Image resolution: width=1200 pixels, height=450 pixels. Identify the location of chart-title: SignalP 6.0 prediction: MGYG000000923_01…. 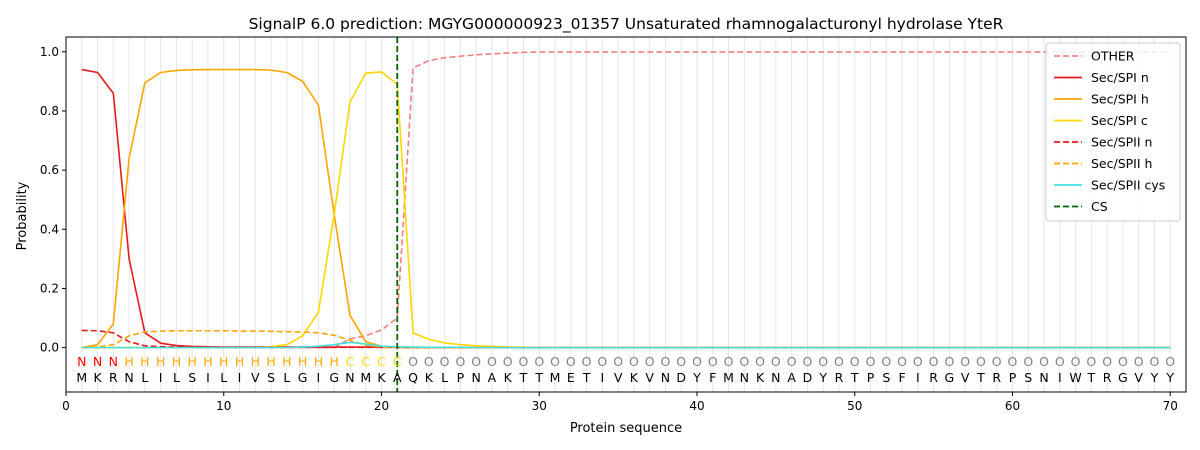
(626, 24).